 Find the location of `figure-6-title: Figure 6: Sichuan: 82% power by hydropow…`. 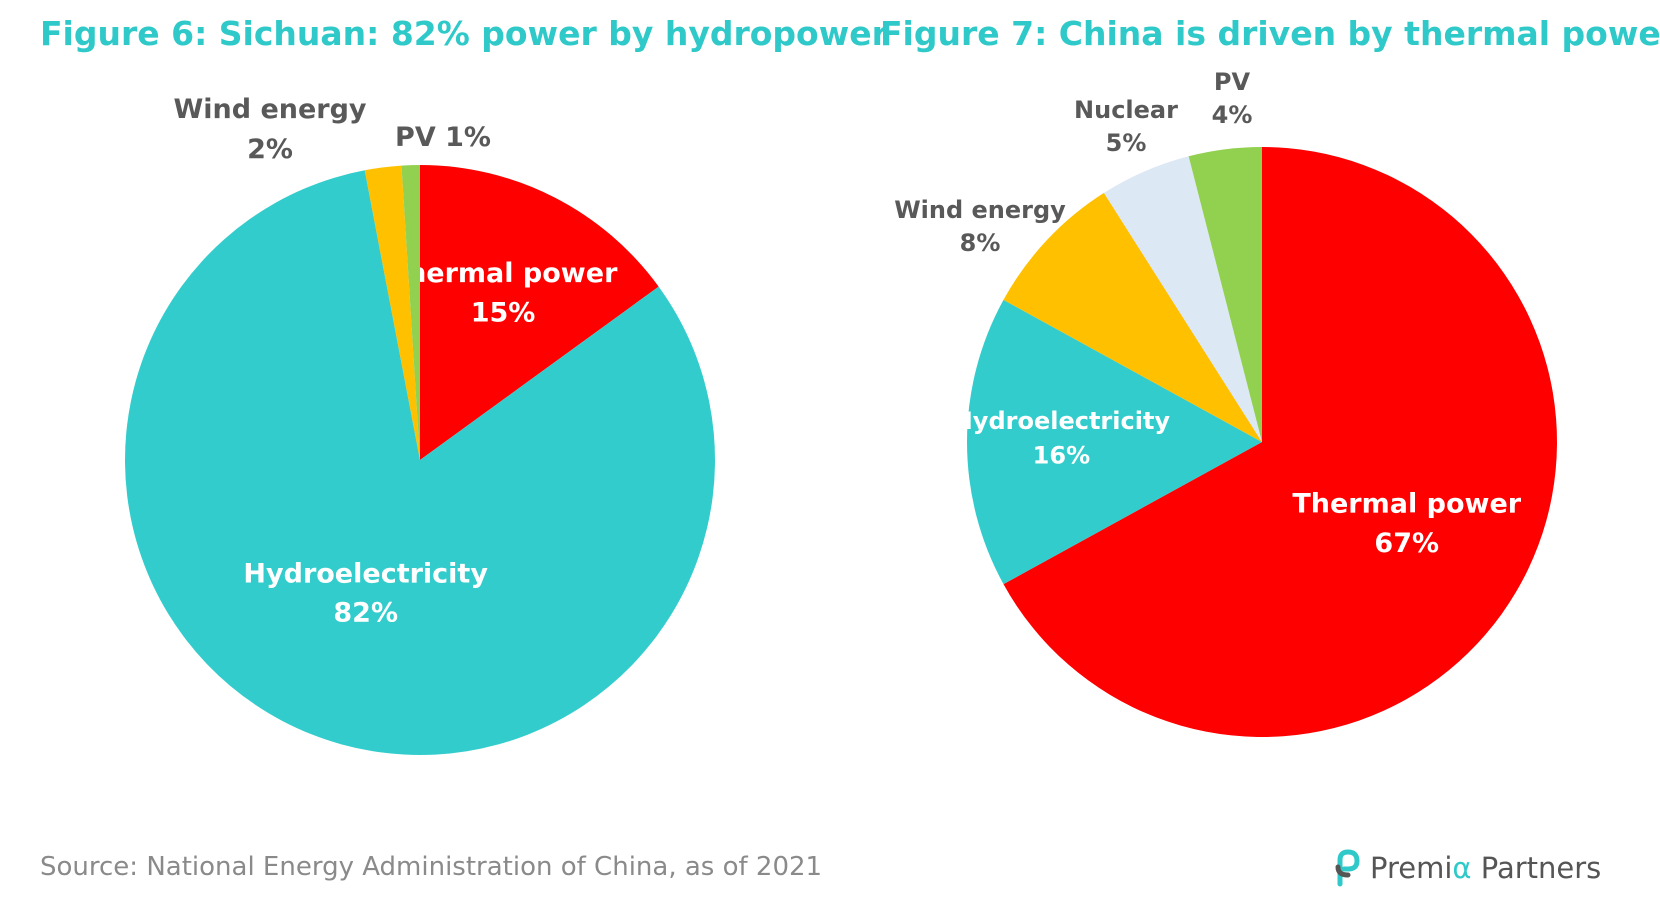

figure-6-title: Figure 6: Sichuan: 82% power by hydropow… is located at coordinates (464, 33).